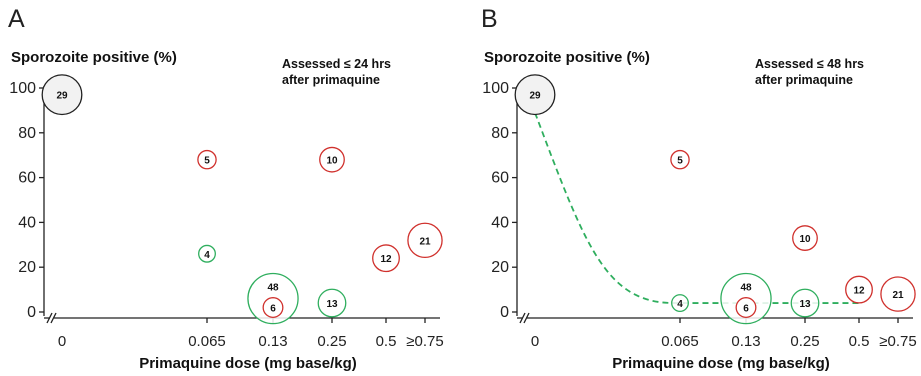  What do you see at coordinates (336, 64) in the screenshot?
I see `chart-a-annotation-line1: Assessed ≤ 24 hrs` at bounding box center [336, 64].